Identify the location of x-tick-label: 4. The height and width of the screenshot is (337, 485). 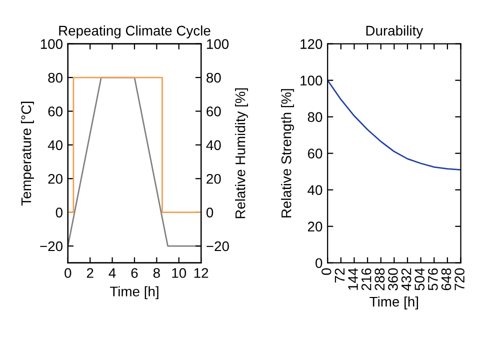
(112, 273).